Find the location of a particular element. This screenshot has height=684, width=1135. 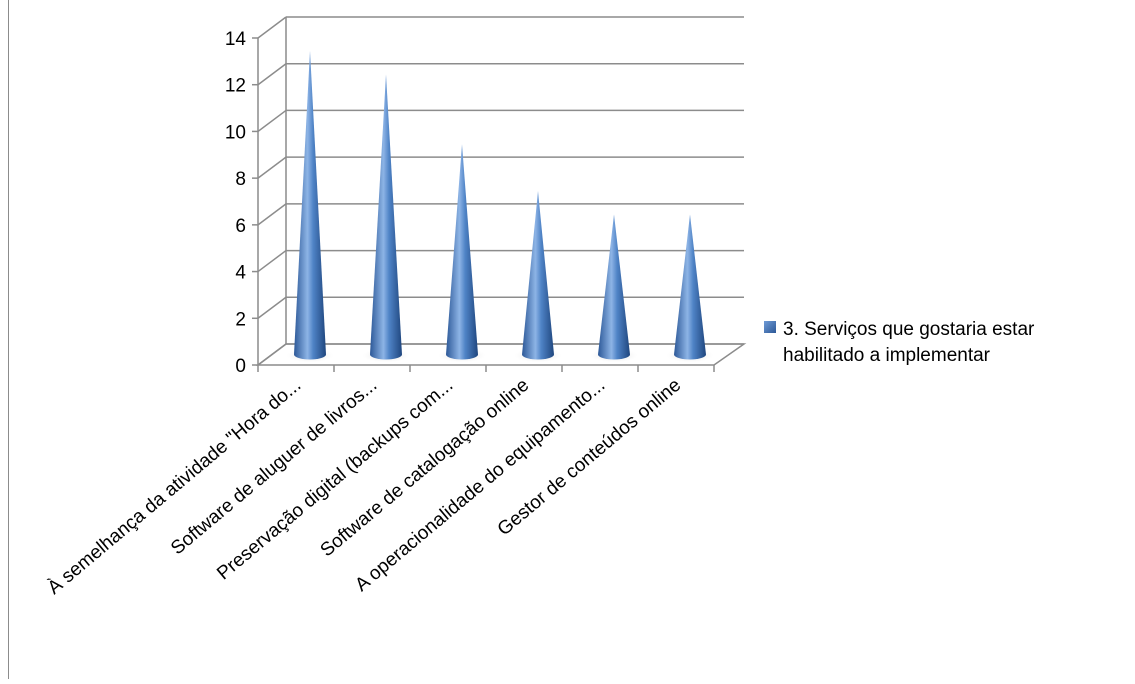

y-tick-label: 12 is located at coordinates (235, 86).